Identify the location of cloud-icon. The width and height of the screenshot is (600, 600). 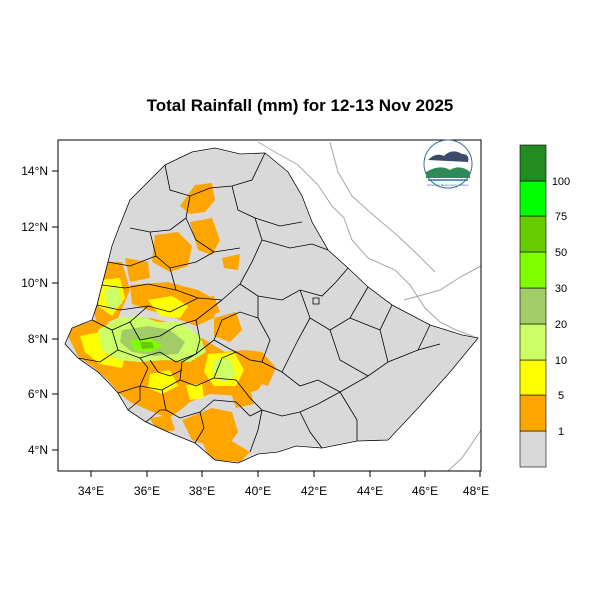
(448, 156).